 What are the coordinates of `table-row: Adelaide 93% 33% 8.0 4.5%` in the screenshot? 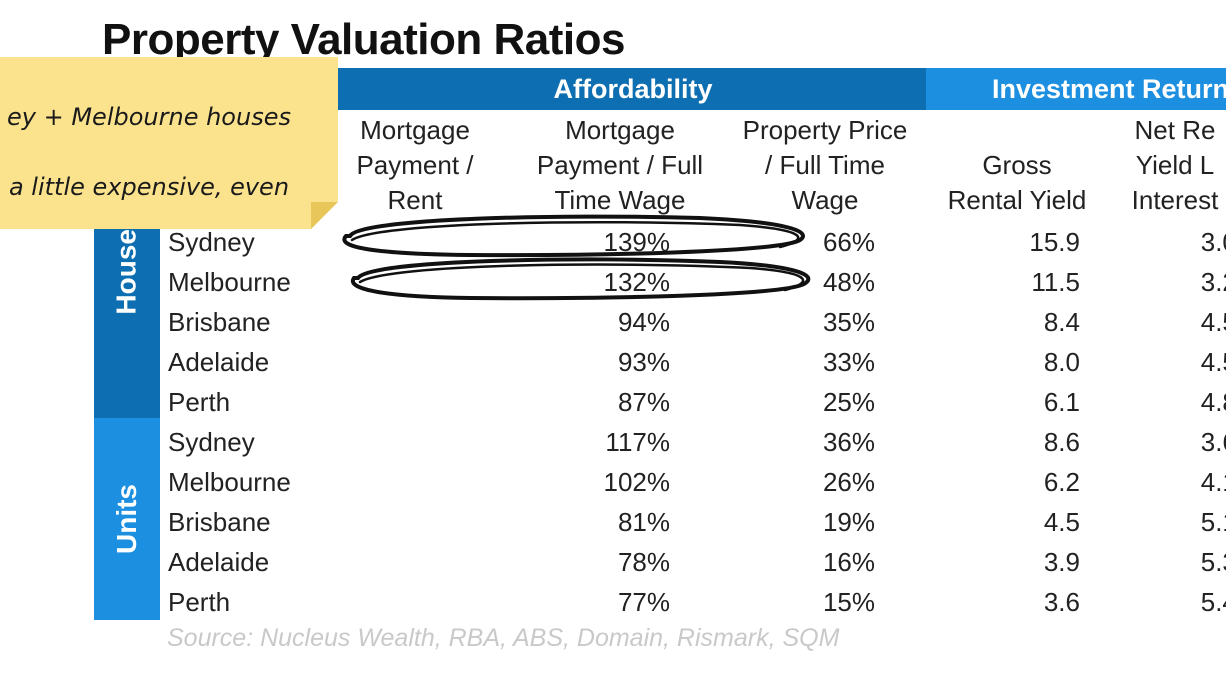 It's located at (693, 361).